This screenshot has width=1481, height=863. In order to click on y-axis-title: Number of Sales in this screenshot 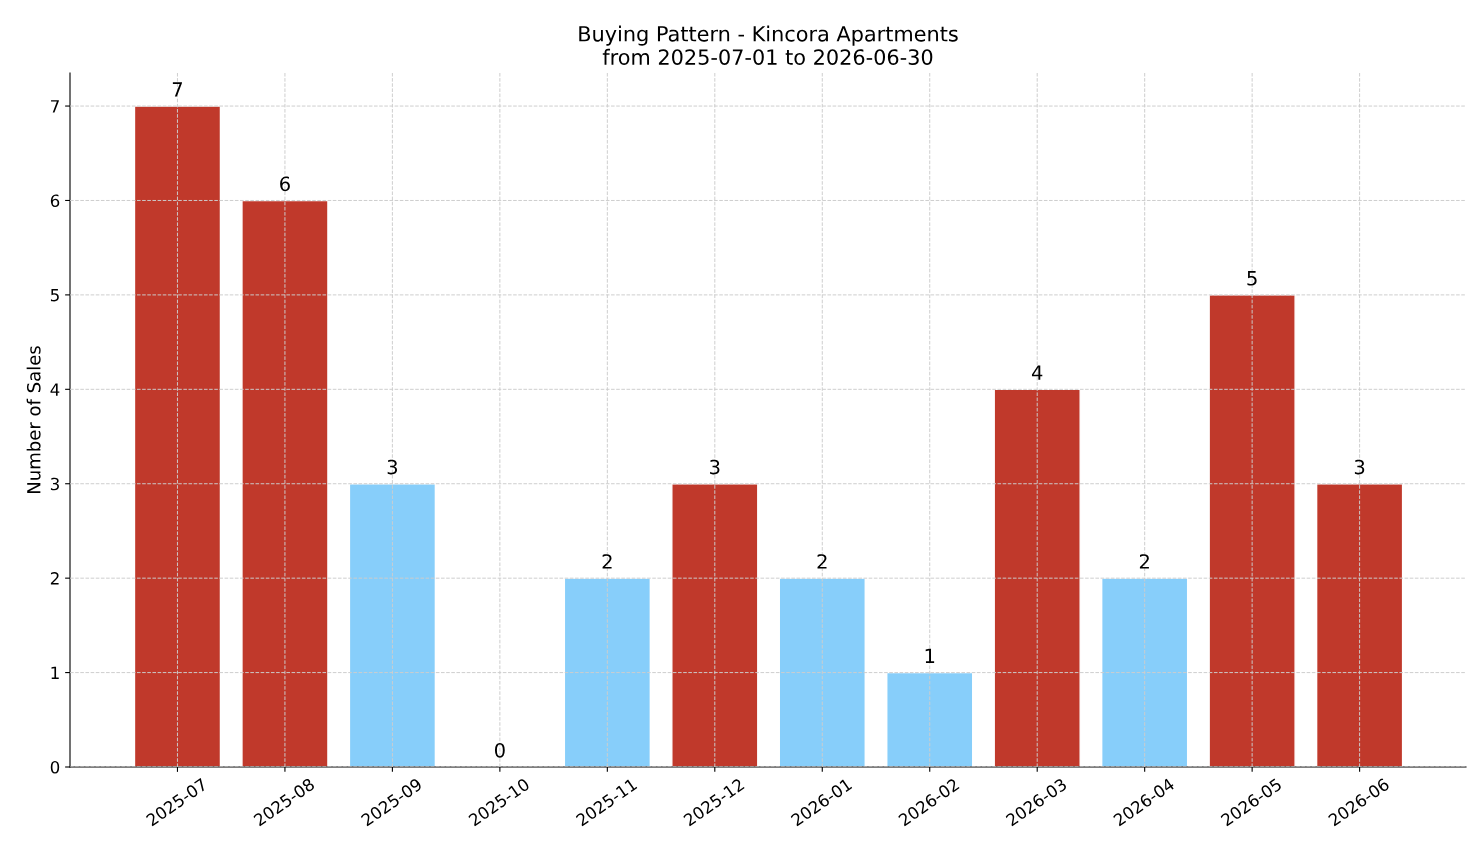, I will do `click(33, 419)`.